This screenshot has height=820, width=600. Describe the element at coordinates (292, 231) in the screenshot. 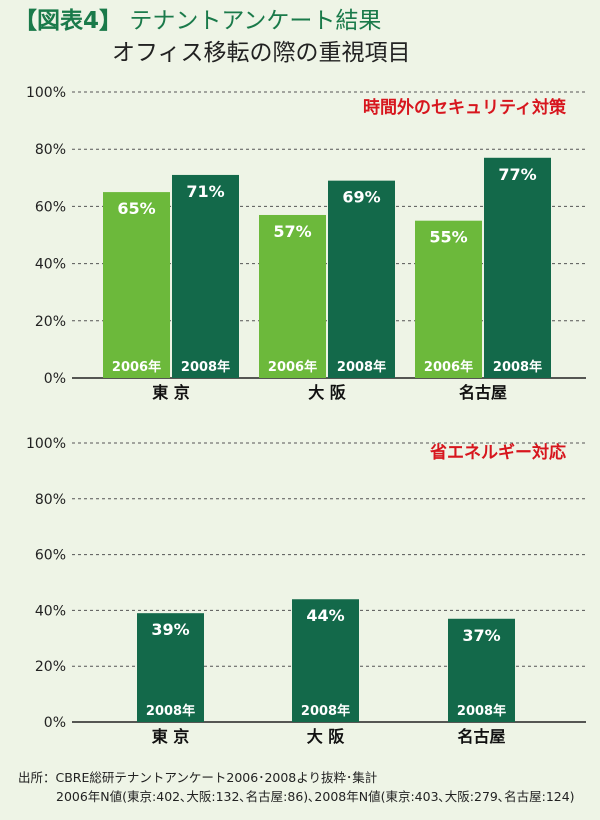

I see `bar-value-label: 57%` at that location.